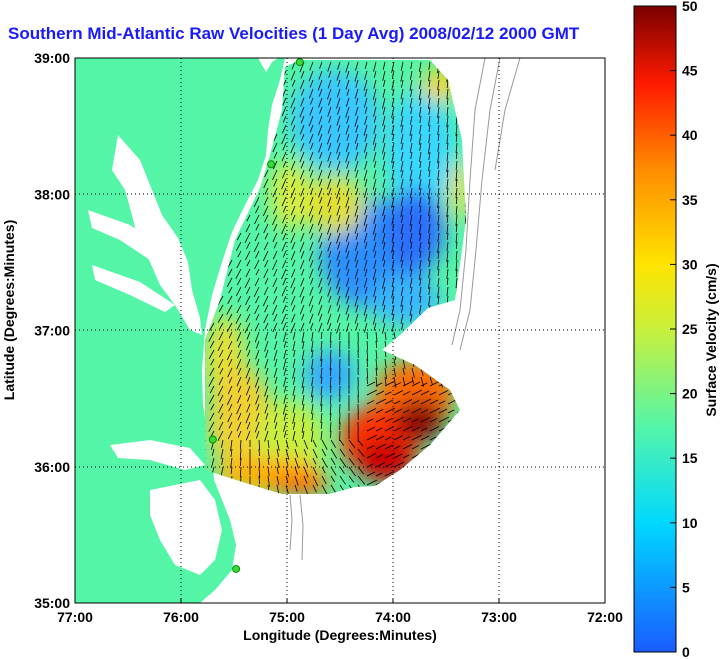  Describe the element at coordinates (690, 7) in the screenshot. I see `colorbar-tick-label: 50` at that location.